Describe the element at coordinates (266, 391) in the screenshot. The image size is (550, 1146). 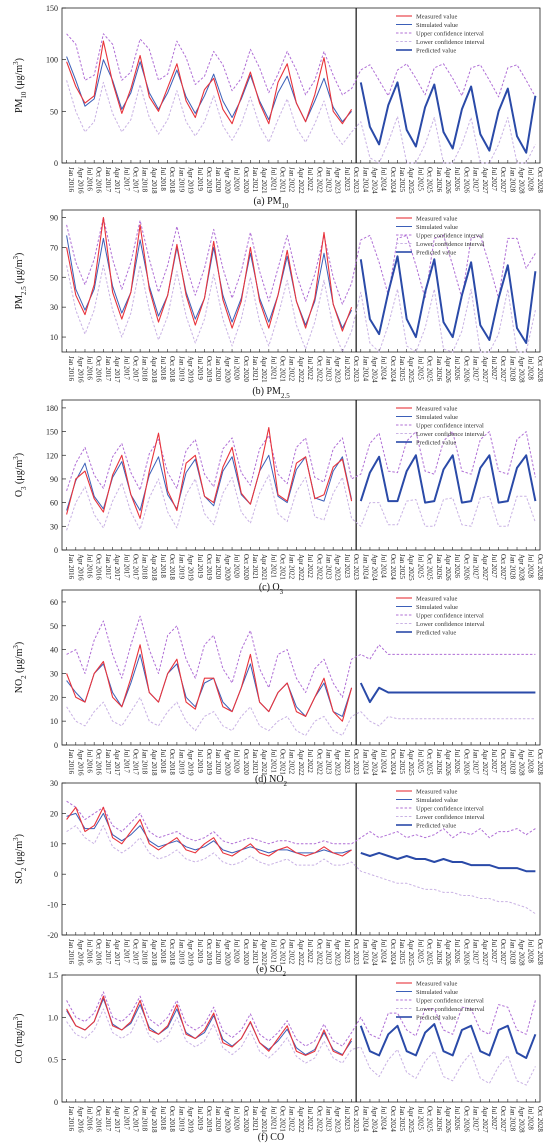
I see `caption-text: (b) PM` at that location.